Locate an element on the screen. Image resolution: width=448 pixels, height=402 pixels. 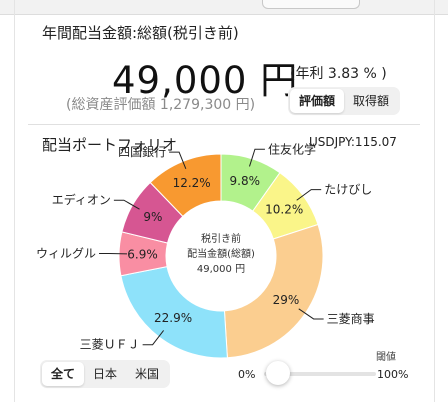
slice-name-0: 住友化学 is located at coordinates (292, 148).